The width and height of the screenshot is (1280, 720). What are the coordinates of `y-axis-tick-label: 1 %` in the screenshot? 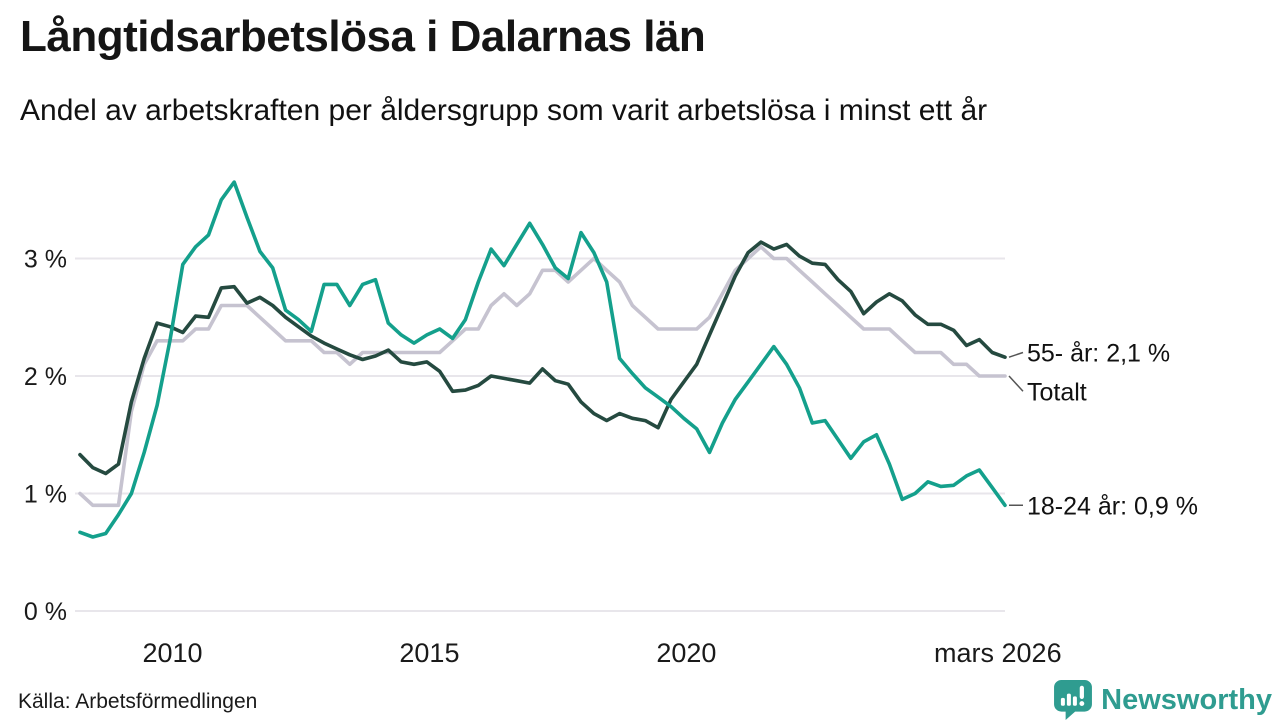 It's located at (45, 495).